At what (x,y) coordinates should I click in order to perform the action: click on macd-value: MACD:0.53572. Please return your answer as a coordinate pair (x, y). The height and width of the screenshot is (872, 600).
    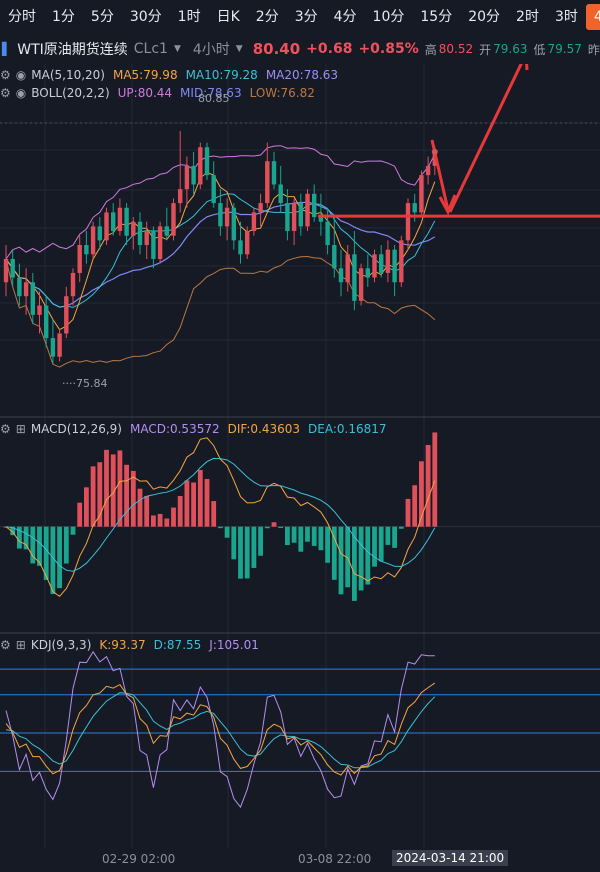
    Looking at the image, I should click on (174, 429).